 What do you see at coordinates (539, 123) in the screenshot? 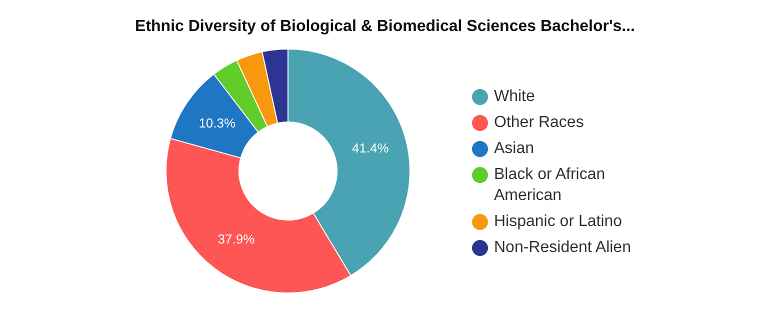
I see `legend-label: Other Races` at bounding box center [539, 123].